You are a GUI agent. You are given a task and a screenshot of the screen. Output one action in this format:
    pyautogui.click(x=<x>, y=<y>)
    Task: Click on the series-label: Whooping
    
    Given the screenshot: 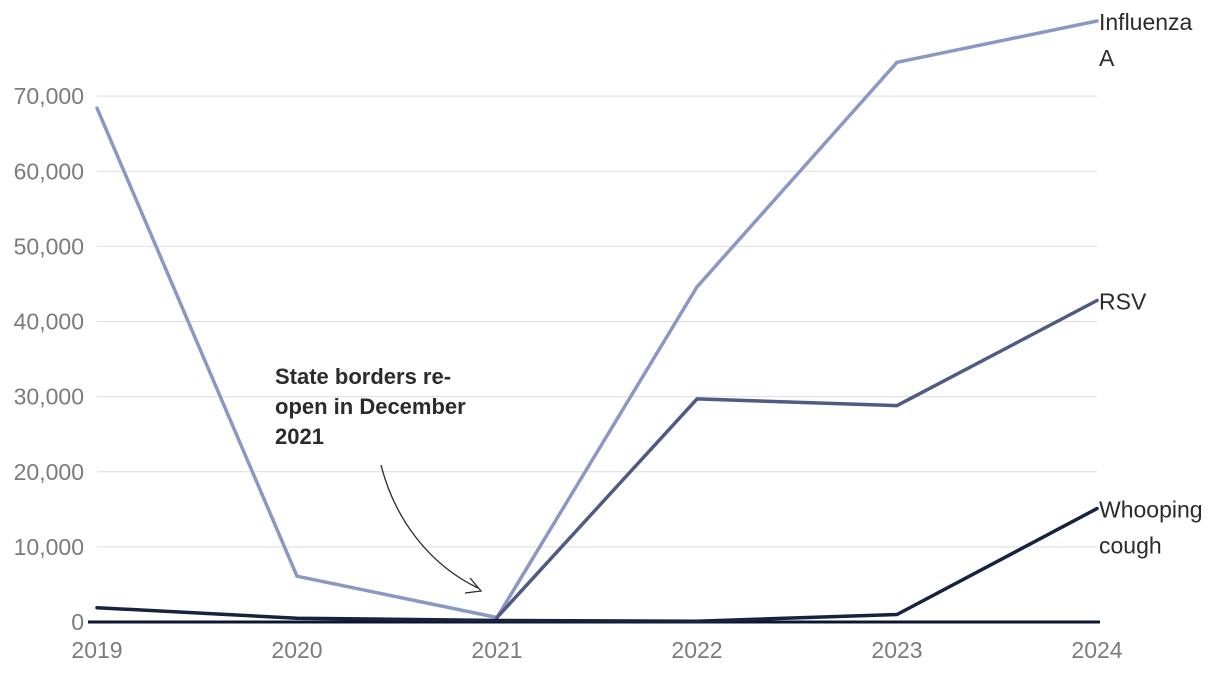 What is the action you would take?
    pyautogui.click(x=1151, y=510)
    